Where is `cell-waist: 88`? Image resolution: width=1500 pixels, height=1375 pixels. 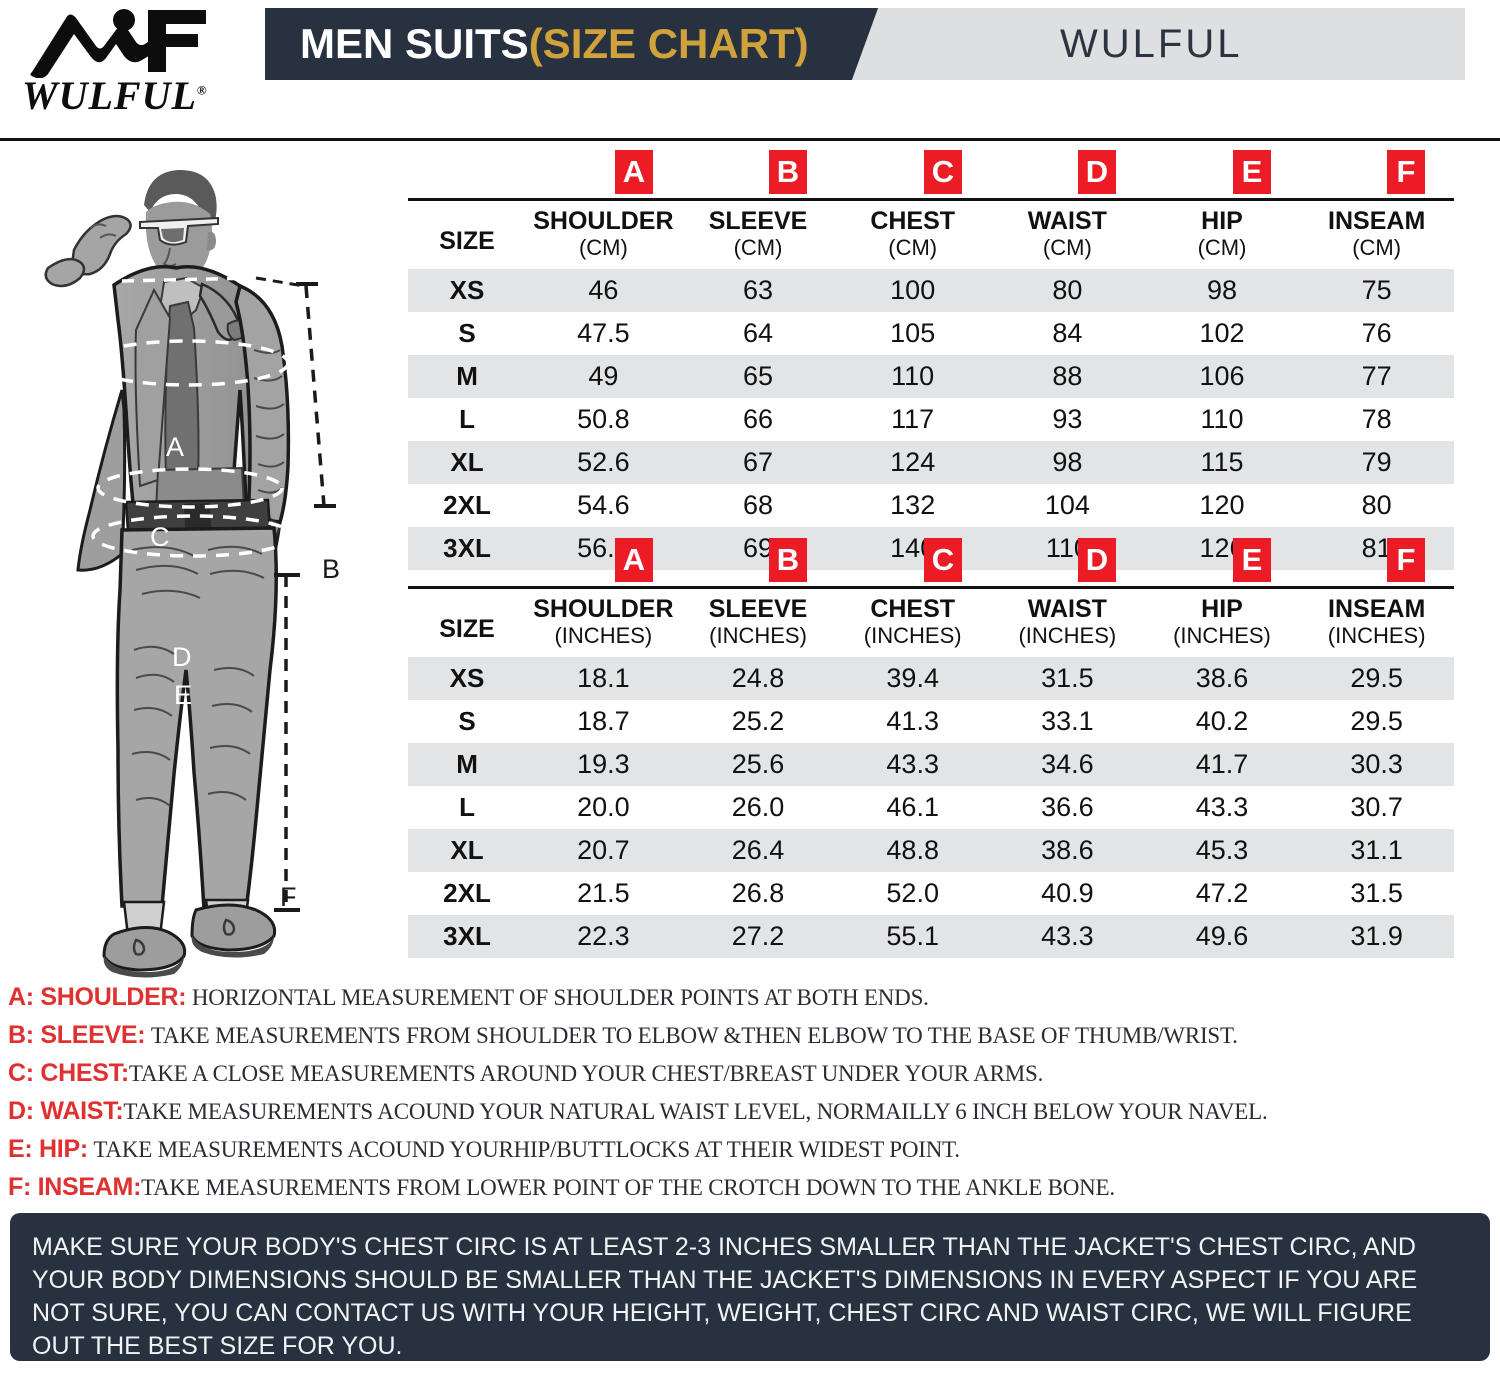
cell-waist: 88 is located at coordinates (1067, 377).